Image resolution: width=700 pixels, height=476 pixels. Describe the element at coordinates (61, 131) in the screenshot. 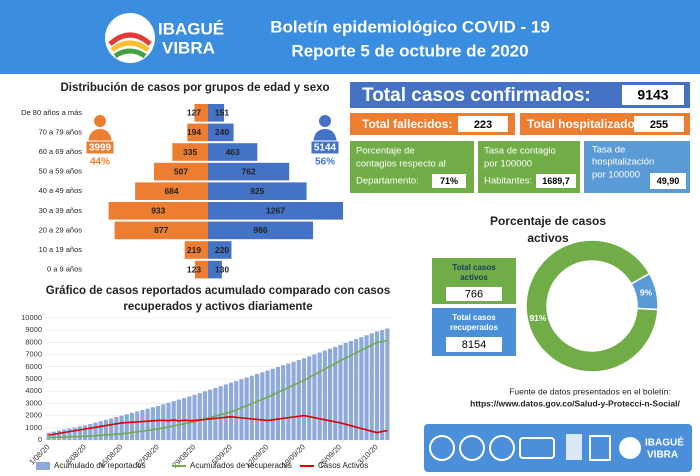

I see `category-label: 70 a 79 años` at that location.